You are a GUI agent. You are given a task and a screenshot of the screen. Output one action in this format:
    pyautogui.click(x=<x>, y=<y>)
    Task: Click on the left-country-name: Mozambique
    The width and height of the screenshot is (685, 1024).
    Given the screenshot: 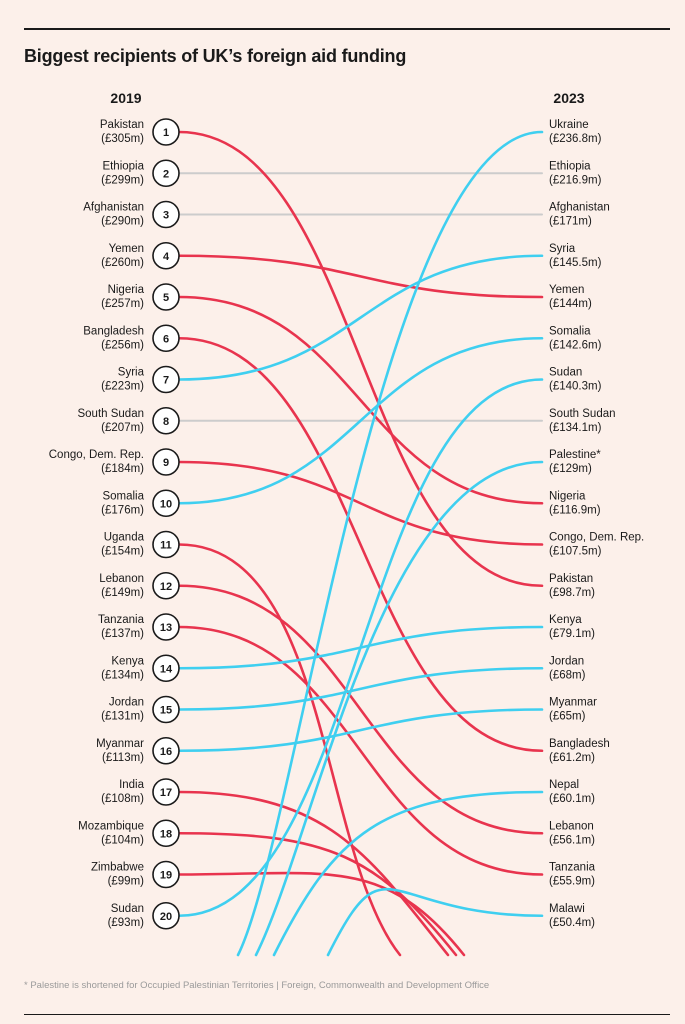 What is the action you would take?
    pyautogui.click(x=111, y=826)
    